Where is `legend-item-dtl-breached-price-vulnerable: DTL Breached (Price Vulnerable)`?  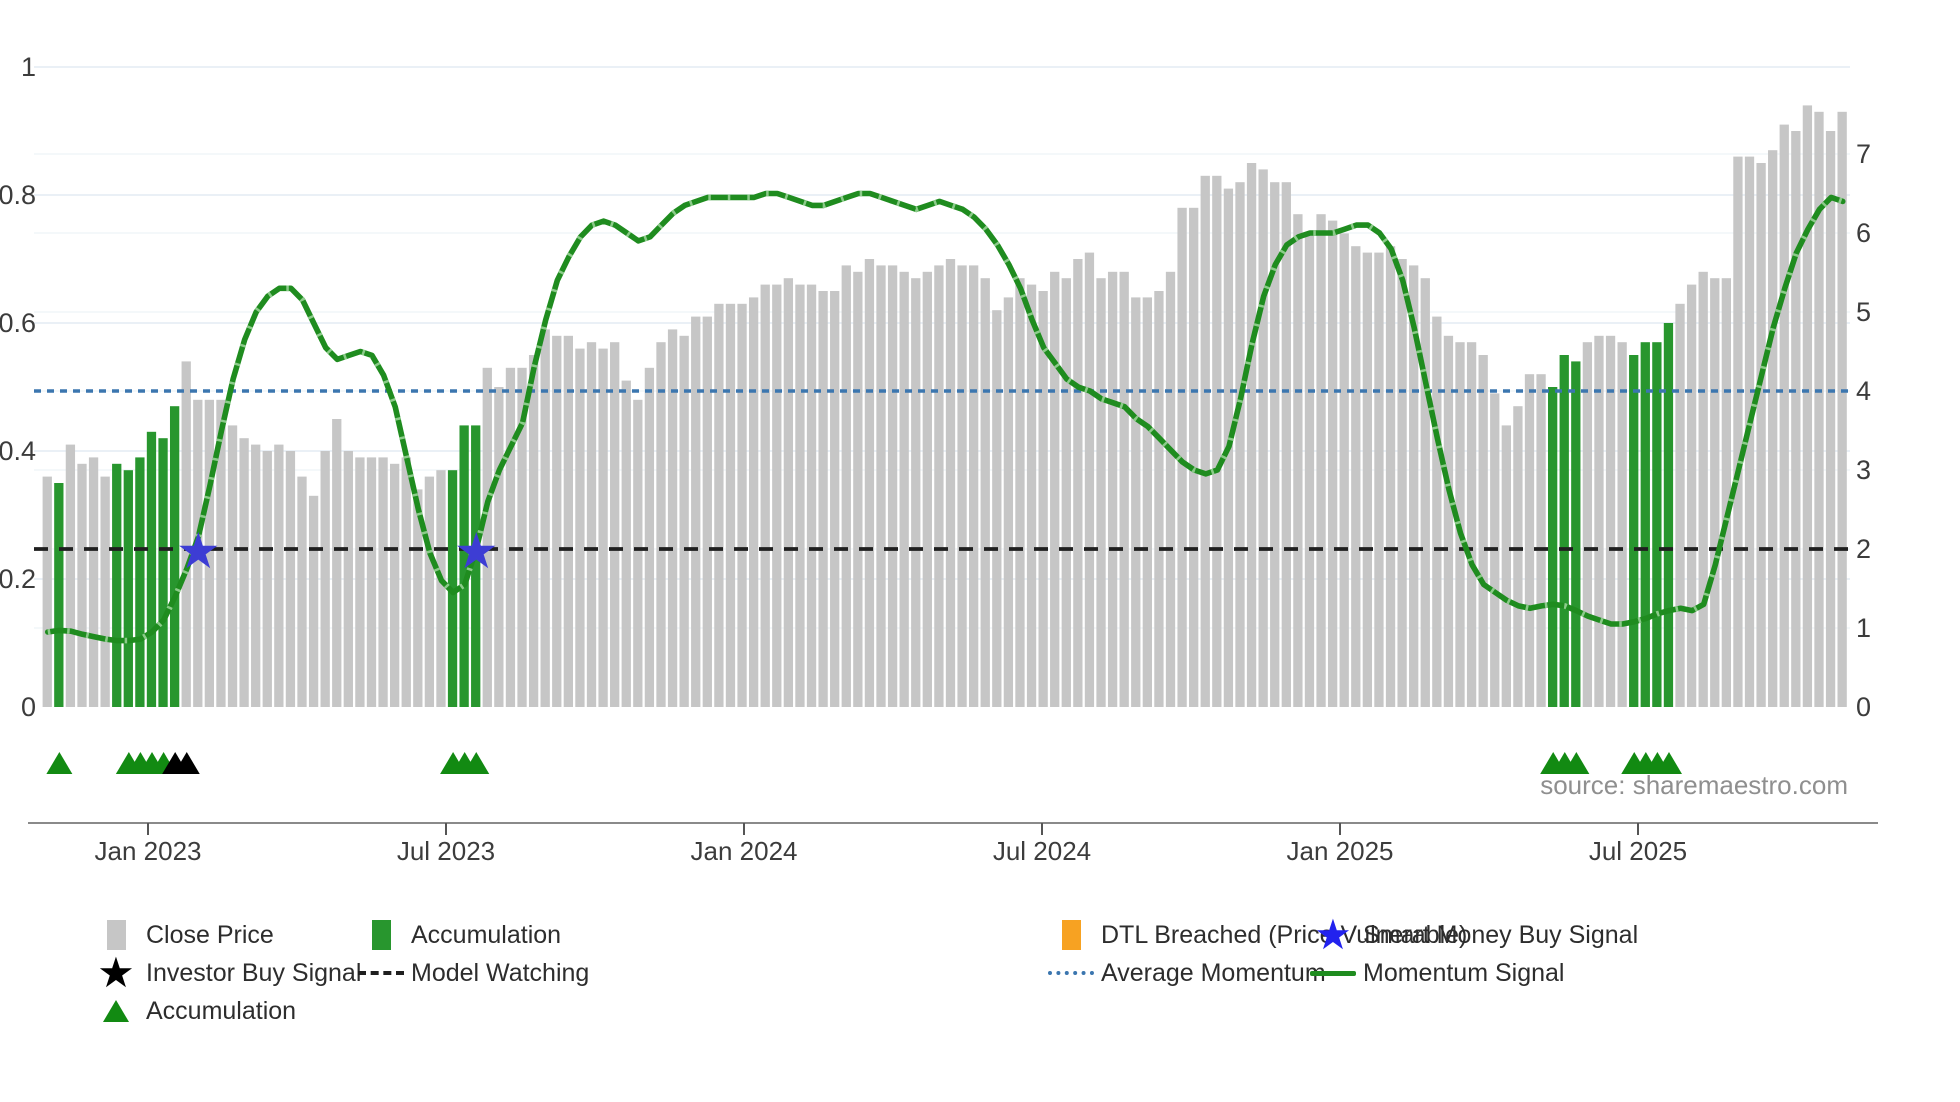 legend-item-dtl-breached-price-vulnerable: DTL Breached (Price Vulnerable) is located at coordinates (1256, 935).